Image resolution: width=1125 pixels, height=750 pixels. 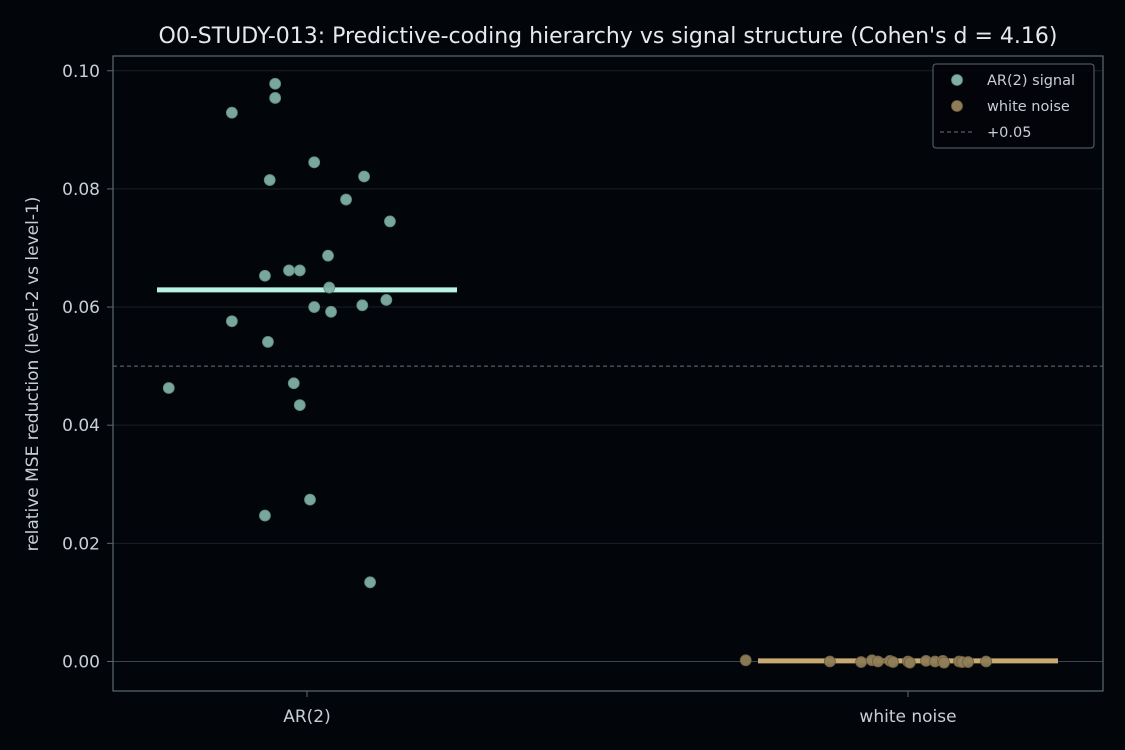 I want to click on legend-label-white-noise: white noise, so click(x=1028, y=107).